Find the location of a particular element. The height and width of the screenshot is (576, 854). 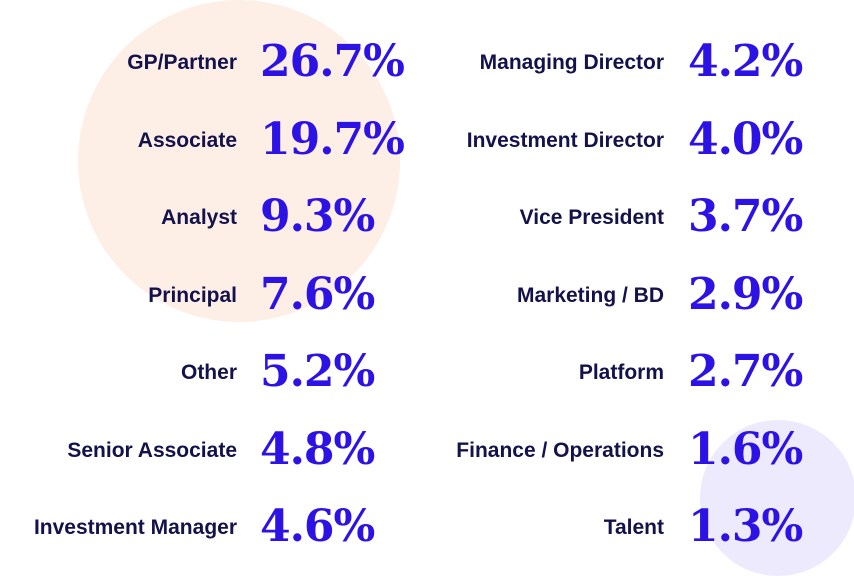

stat-value: 2.7% is located at coordinates (745, 371).